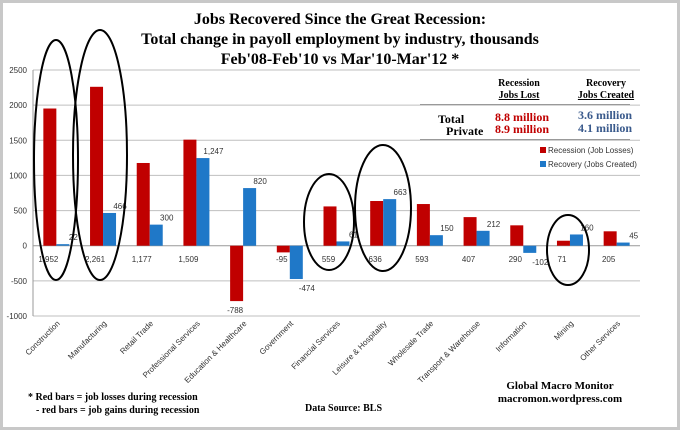  I want to click on y-tick-label: 1000, so click(18, 175).